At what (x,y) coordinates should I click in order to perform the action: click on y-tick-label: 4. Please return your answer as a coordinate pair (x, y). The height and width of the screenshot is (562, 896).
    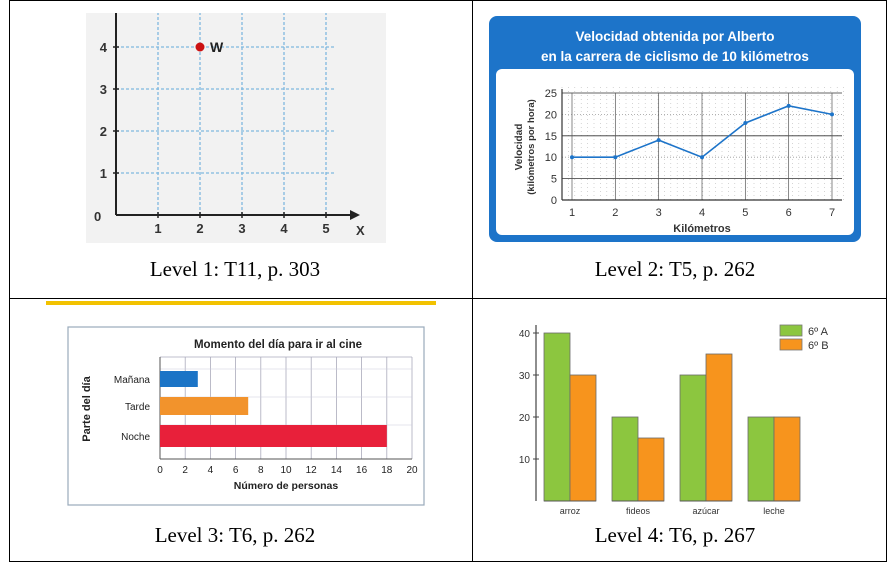
    Looking at the image, I should click on (104, 47).